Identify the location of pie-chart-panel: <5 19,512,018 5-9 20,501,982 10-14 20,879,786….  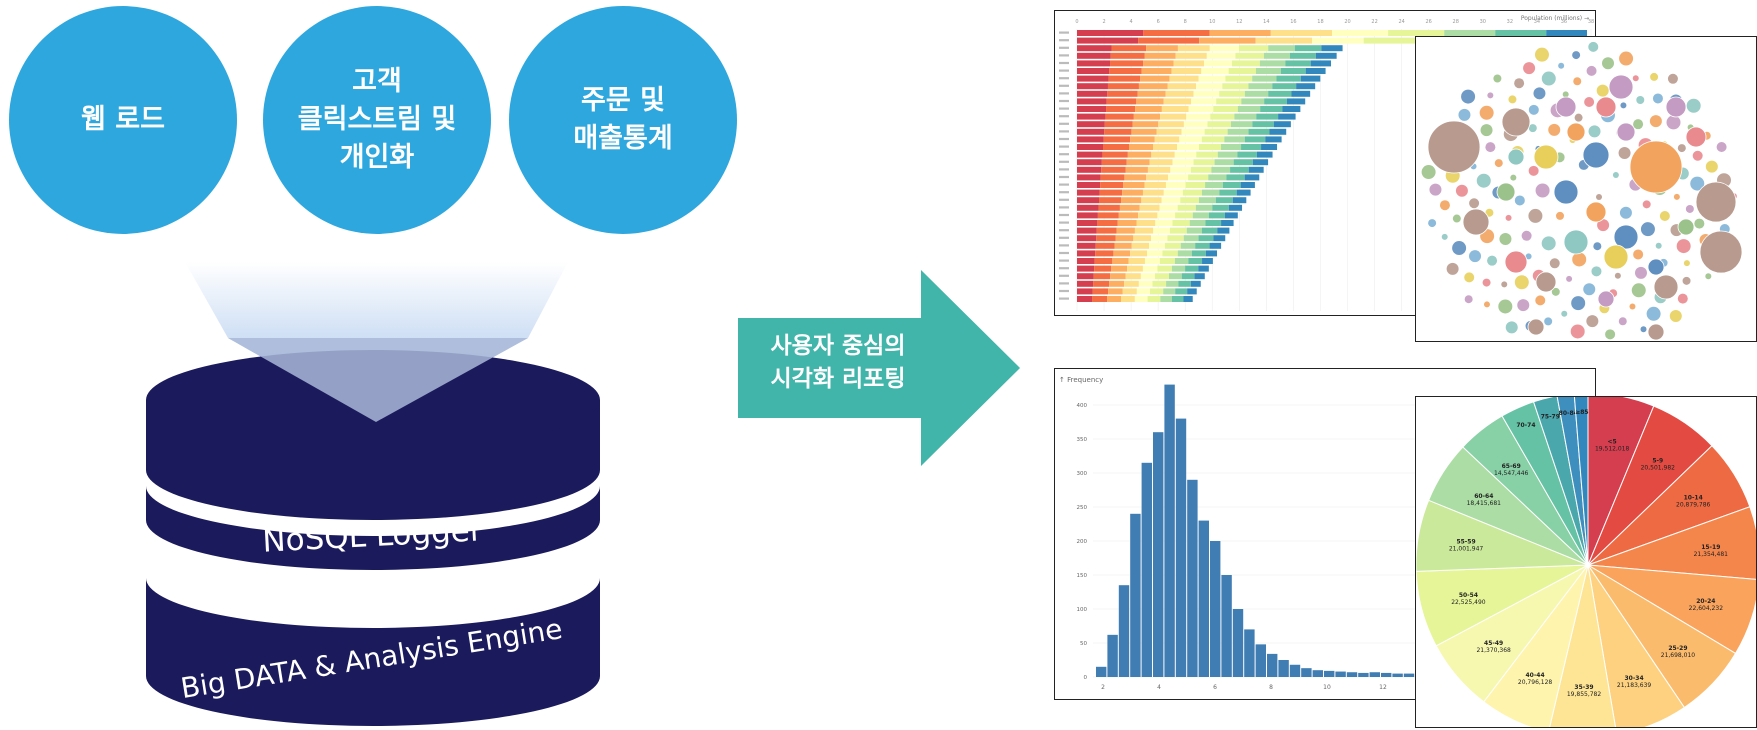
(1586, 562).